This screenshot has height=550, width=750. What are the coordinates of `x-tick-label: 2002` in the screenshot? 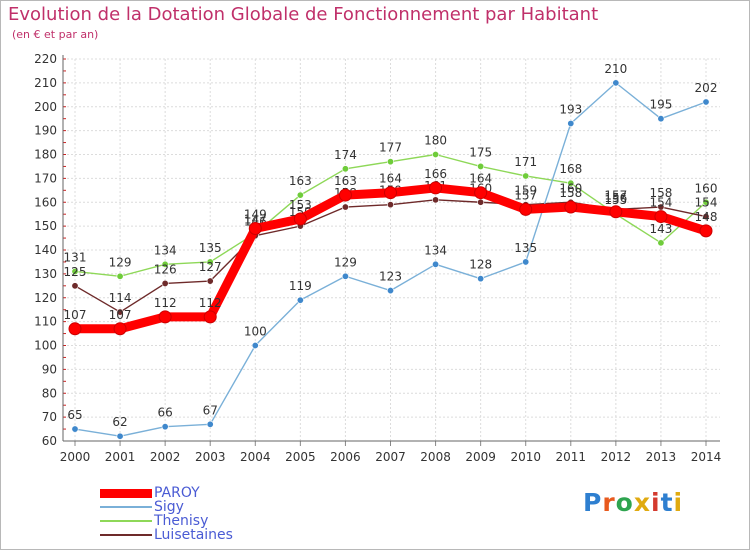 It's located at (165, 457).